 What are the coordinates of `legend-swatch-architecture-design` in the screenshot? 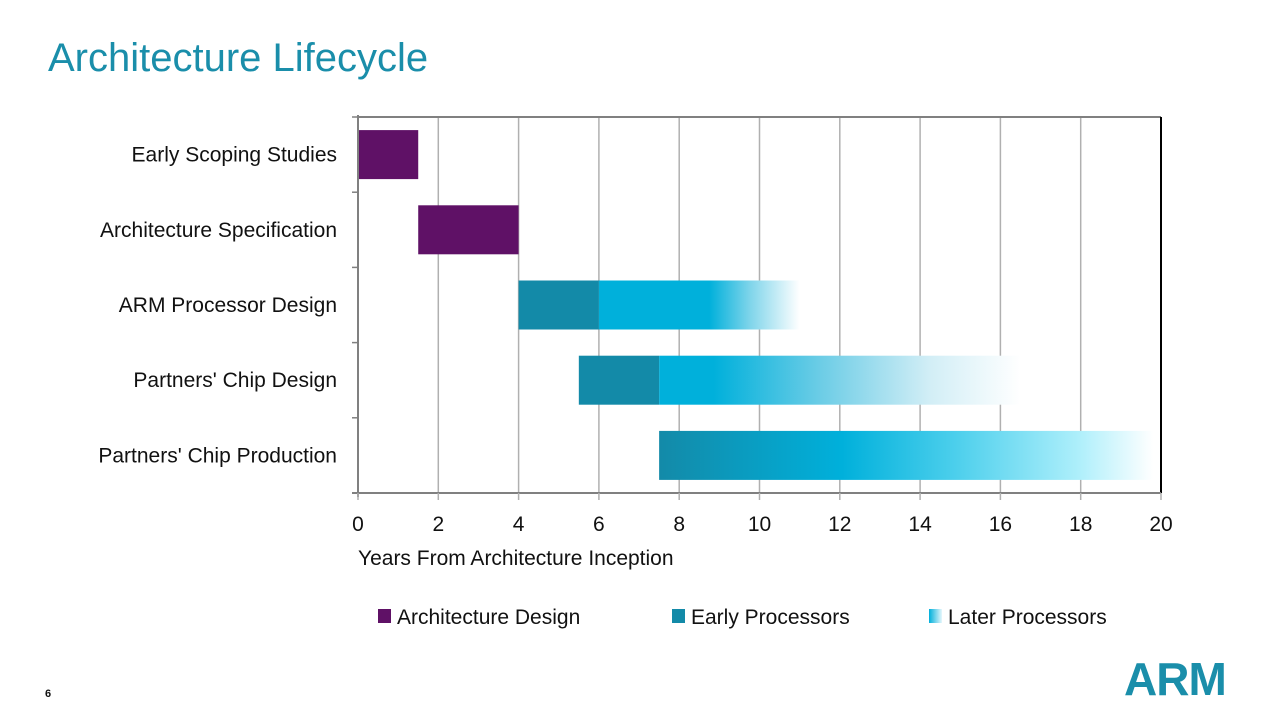 It's located at (384, 616).